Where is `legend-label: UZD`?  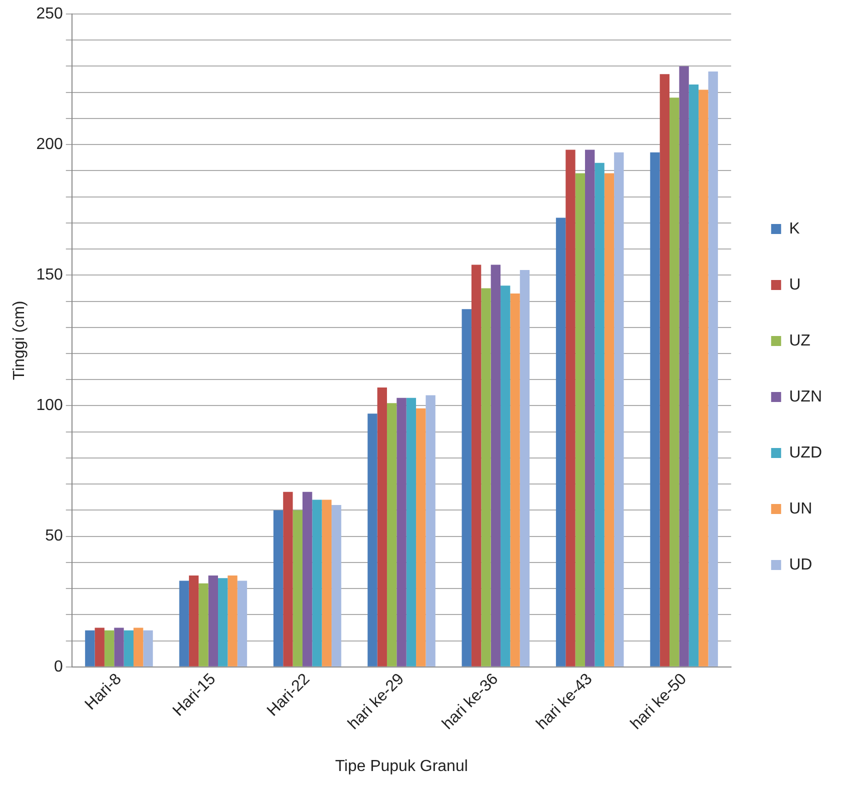 legend-label: UZD is located at coordinates (805, 453).